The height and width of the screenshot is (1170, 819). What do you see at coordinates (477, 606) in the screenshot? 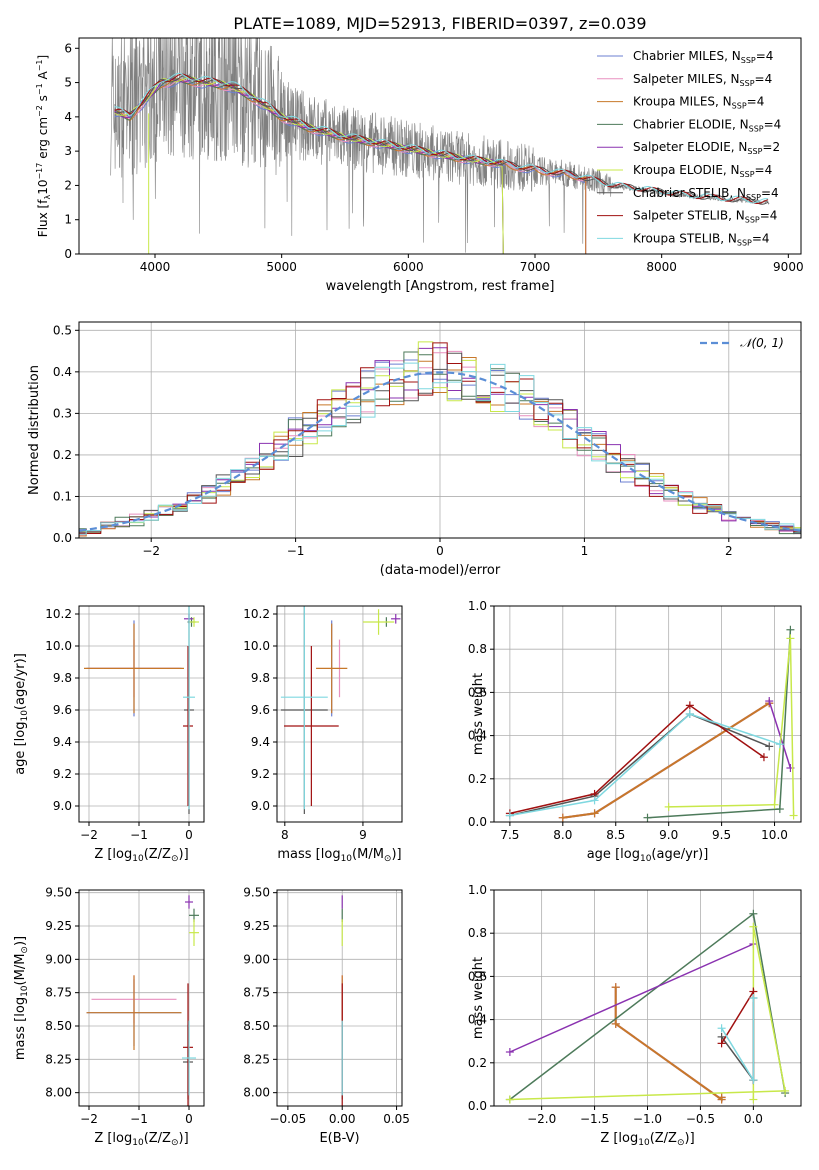
I see `y-tick-label: 1.0` at bounding box center [477, 606].